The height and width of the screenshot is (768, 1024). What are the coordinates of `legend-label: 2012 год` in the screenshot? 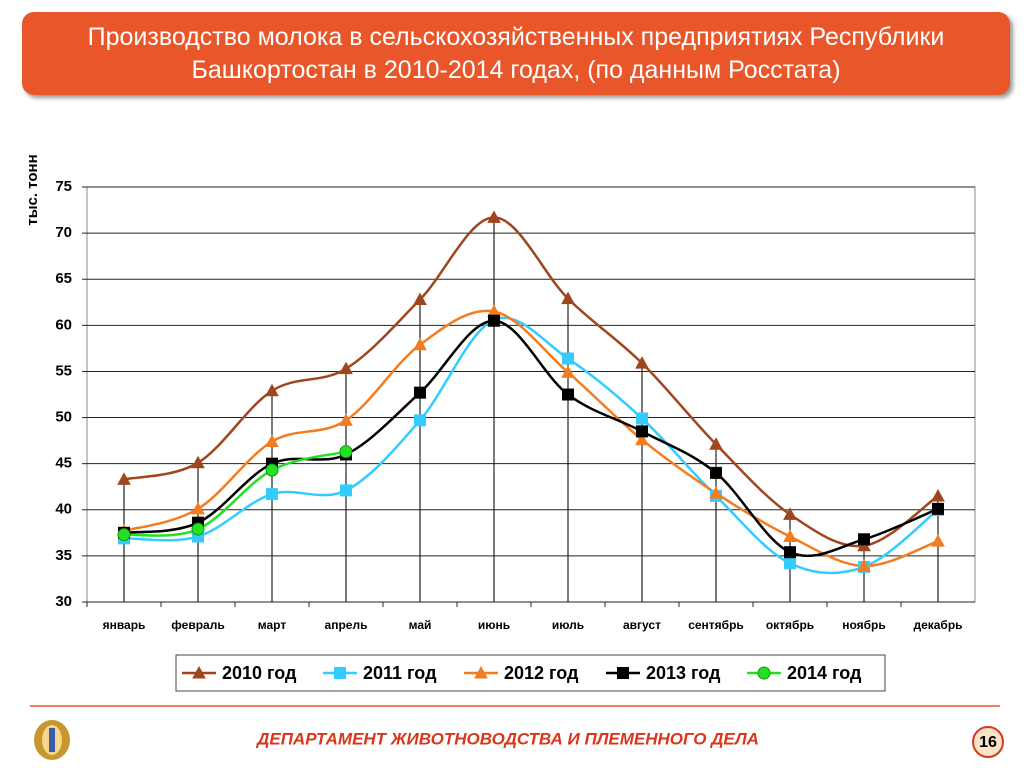 It's located at (541, 673).